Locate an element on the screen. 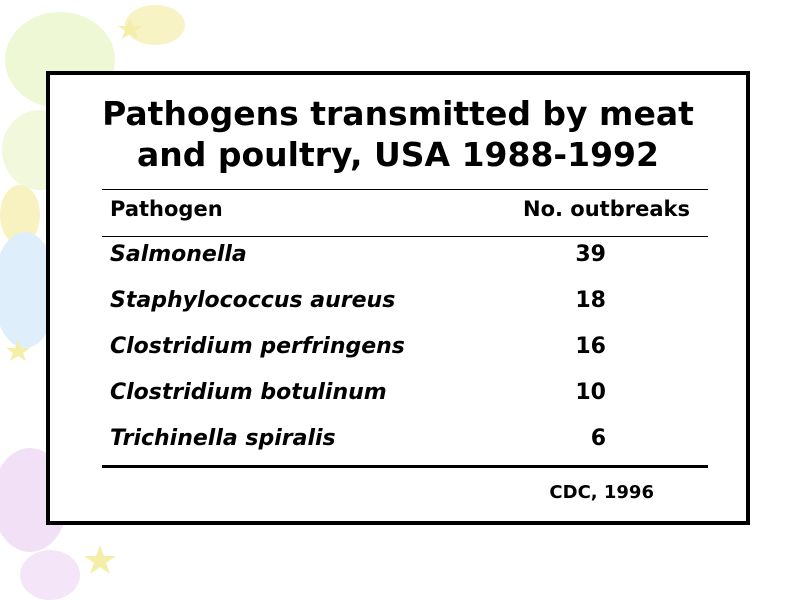 The image size is (800, 600). table-header-rule is located at coordinates (405, 236).